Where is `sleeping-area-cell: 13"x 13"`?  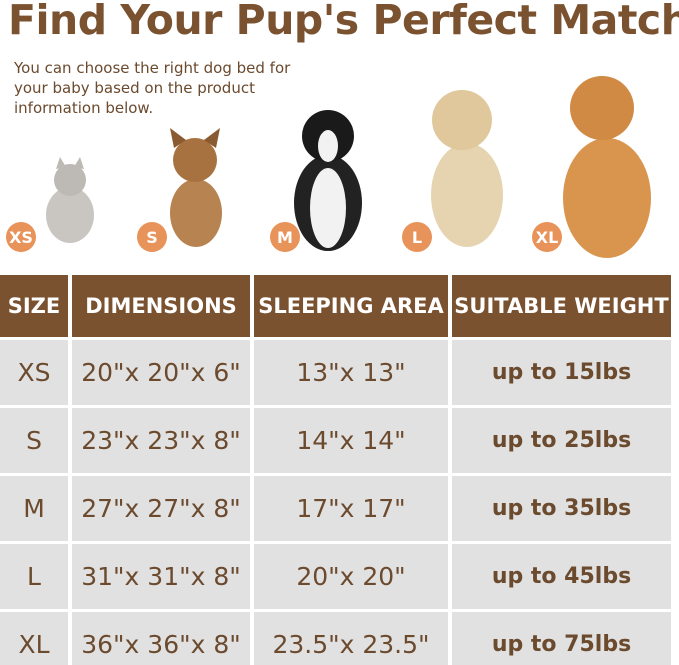 sleeping-area-cell: 13"x 13" is located at coordinates (351, 372).